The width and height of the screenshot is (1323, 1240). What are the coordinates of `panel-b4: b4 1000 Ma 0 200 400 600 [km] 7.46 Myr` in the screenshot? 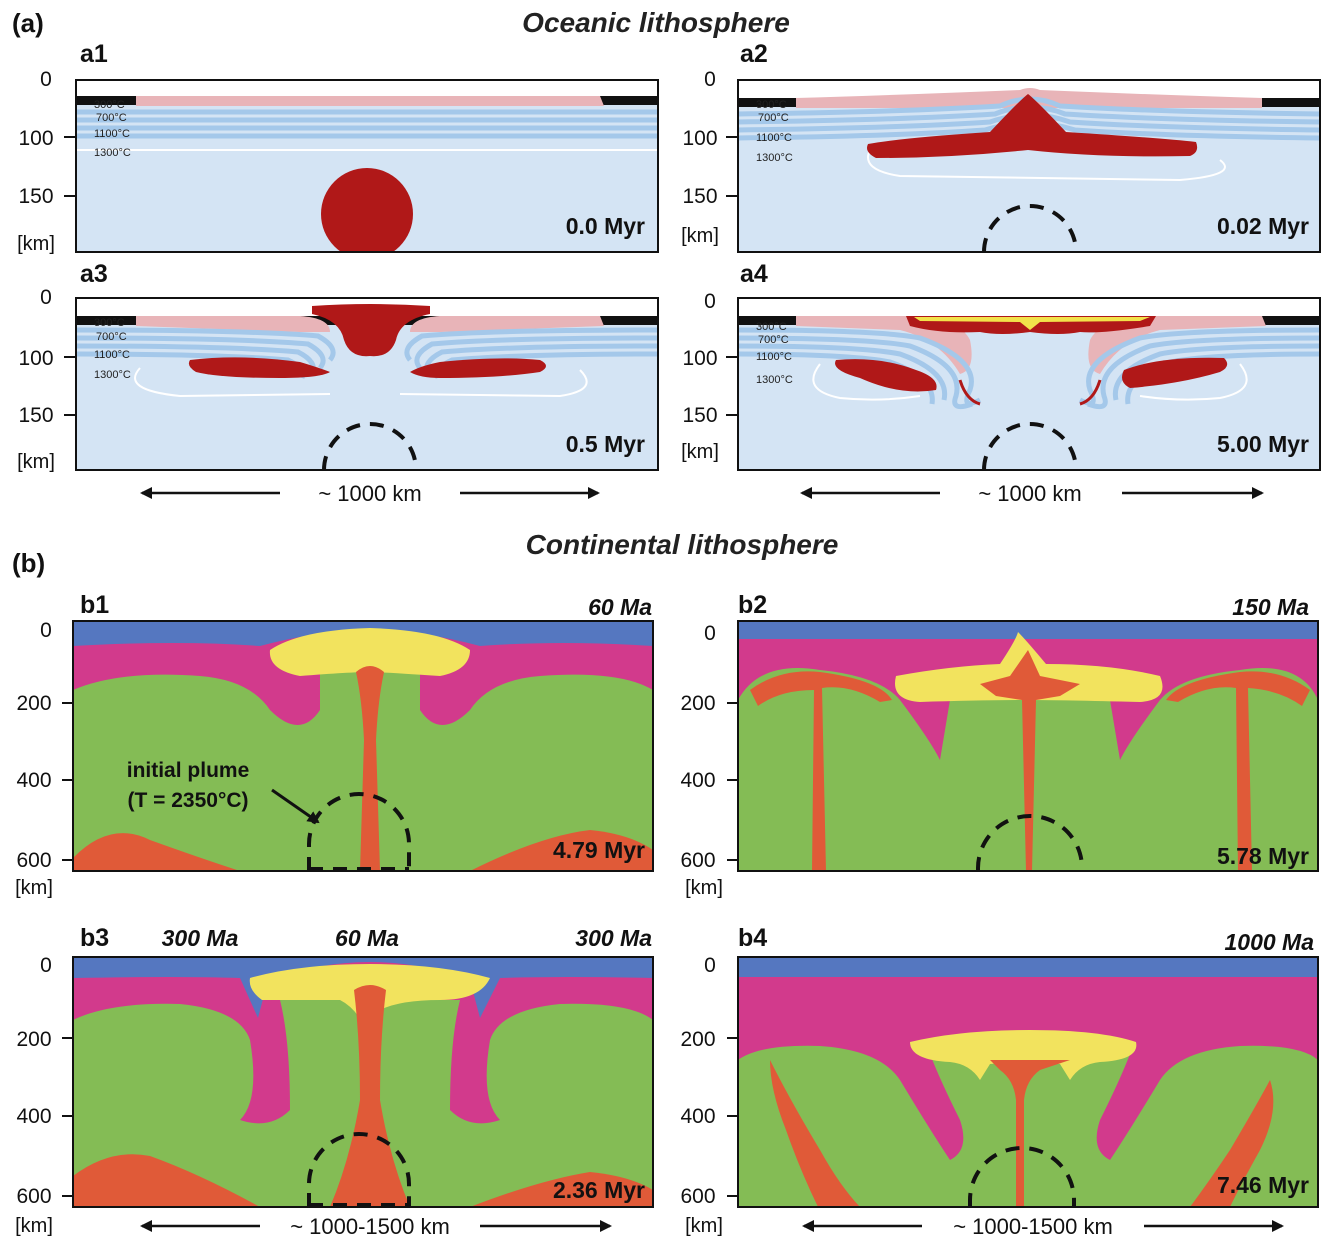 It's located at (999, 1080).